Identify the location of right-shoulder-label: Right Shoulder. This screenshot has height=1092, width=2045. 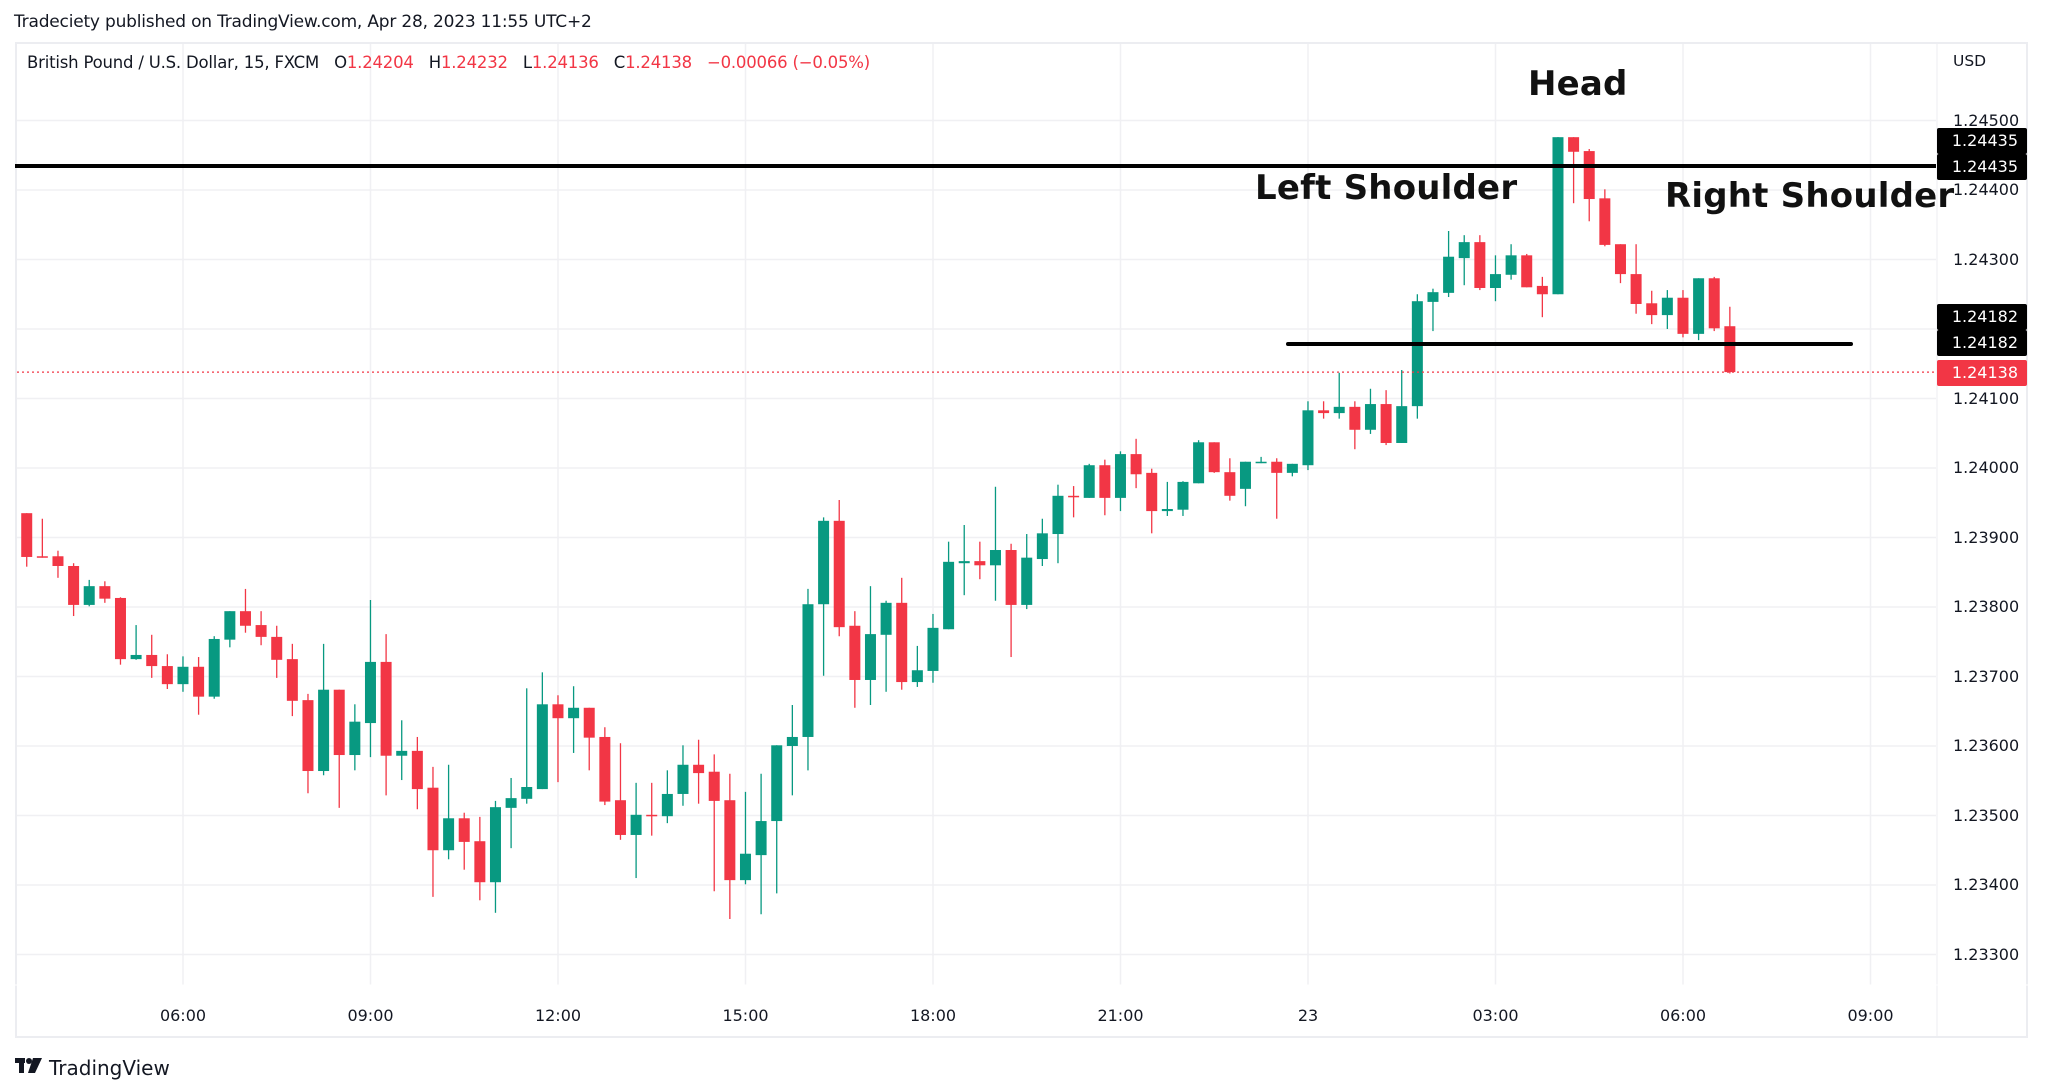
(1810, 196).